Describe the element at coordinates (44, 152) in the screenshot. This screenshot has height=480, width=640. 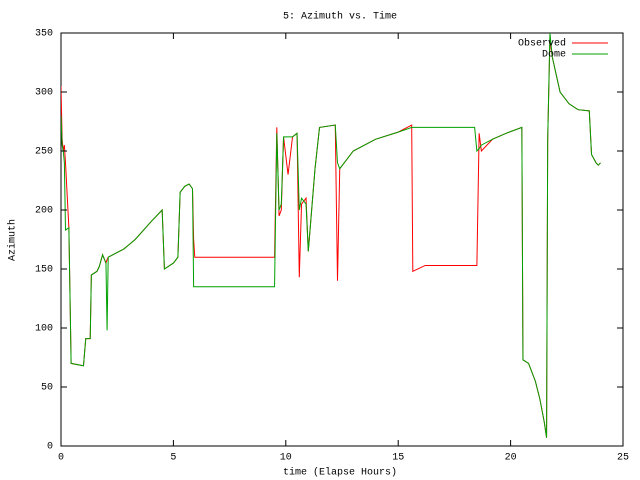
I see `y-tick-label: 250` at that location.